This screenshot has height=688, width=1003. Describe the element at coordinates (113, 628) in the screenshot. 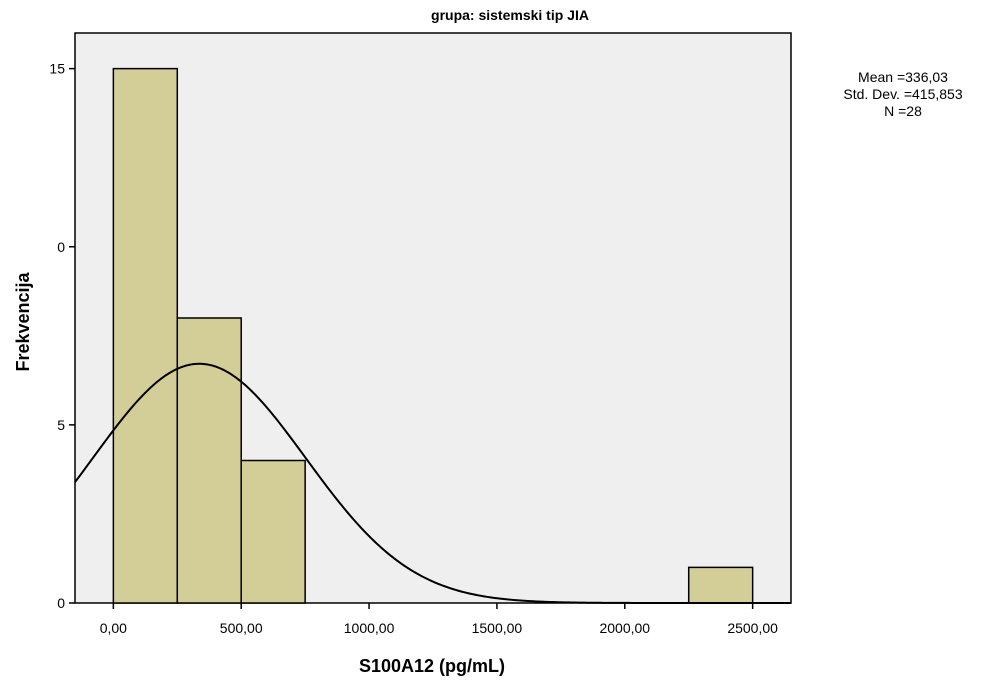

I see `x-tick-label: 0,00` at that location.